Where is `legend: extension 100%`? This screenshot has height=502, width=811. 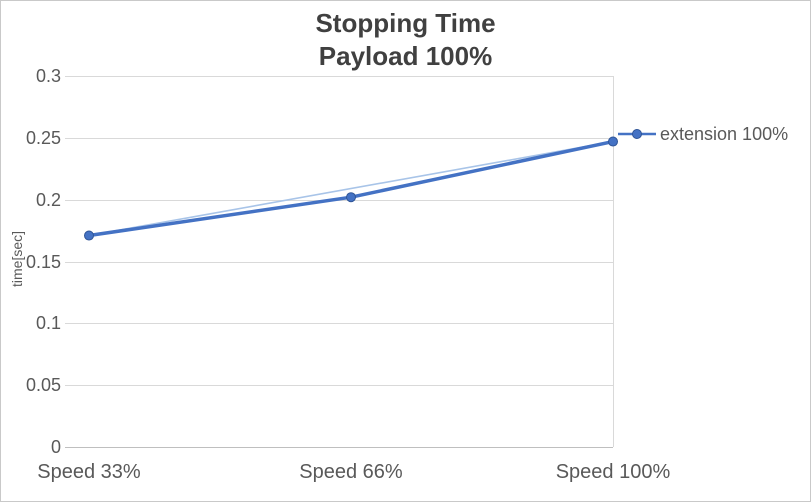 legend: extension 100% is located at coordinates (702, 134).